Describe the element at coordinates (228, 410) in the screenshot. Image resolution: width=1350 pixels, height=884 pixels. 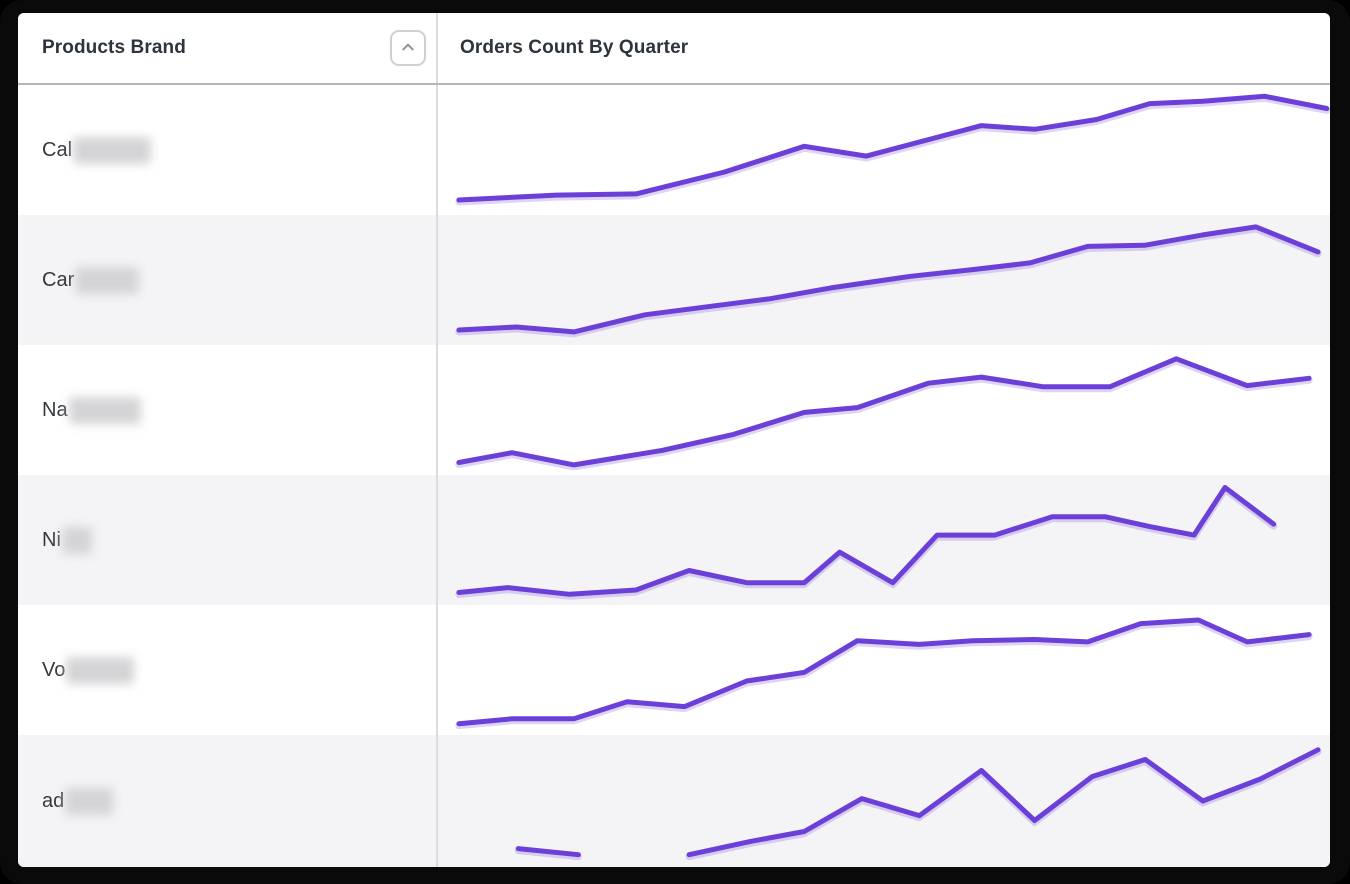
I see `brand-cell: Na` at that location.